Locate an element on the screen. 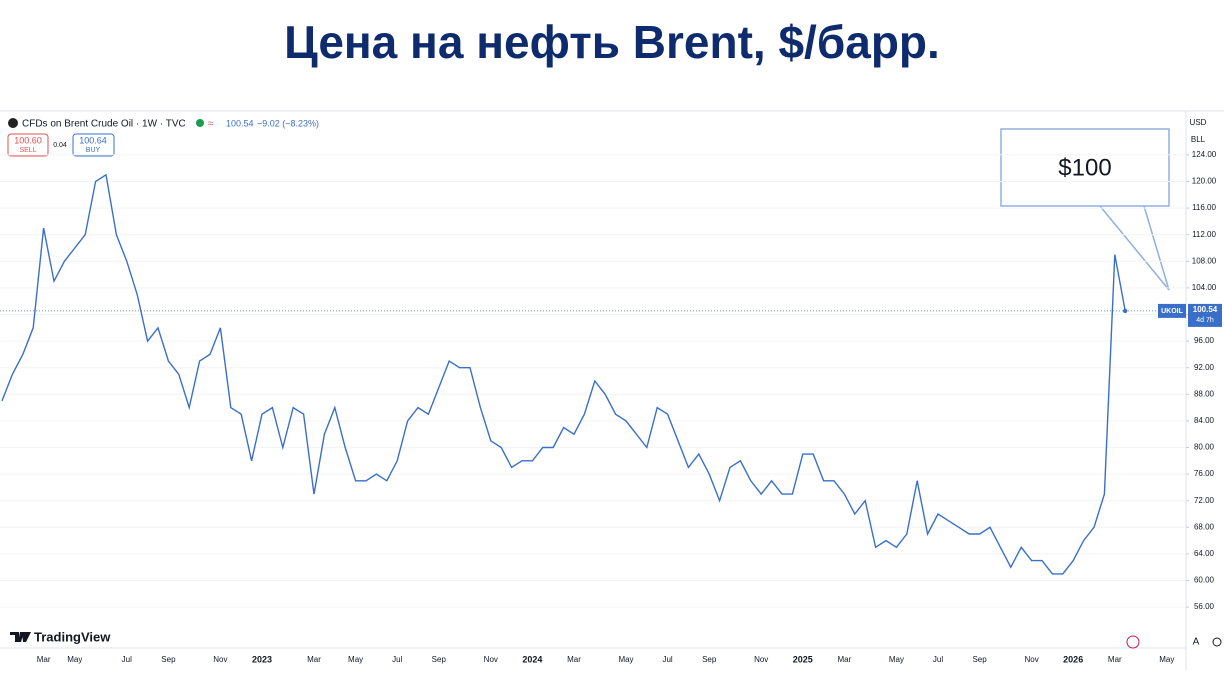 Image resolution: width=1224 pixels, height=675 pixels. last-point is located at coordinates (1125, 311).